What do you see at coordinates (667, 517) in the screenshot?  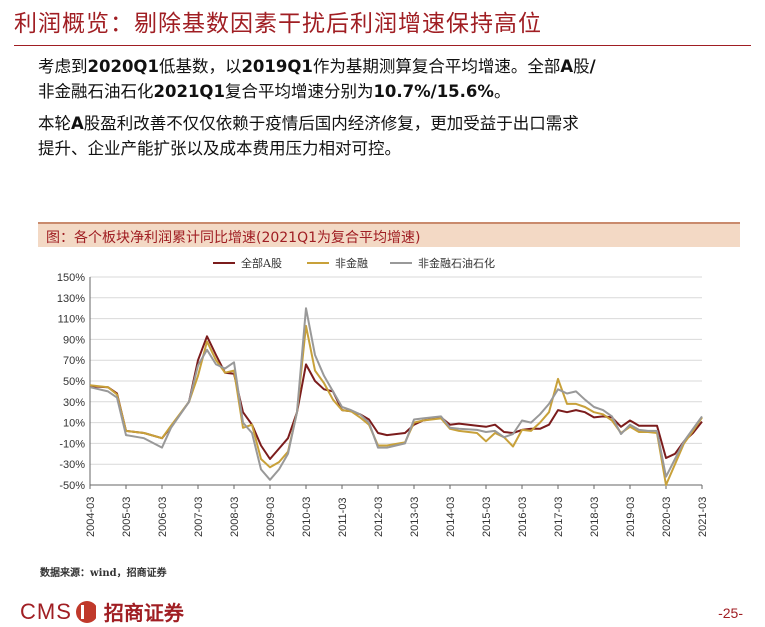 I see `x-tick-label: 2020-03` at bounding box center [667, 517].